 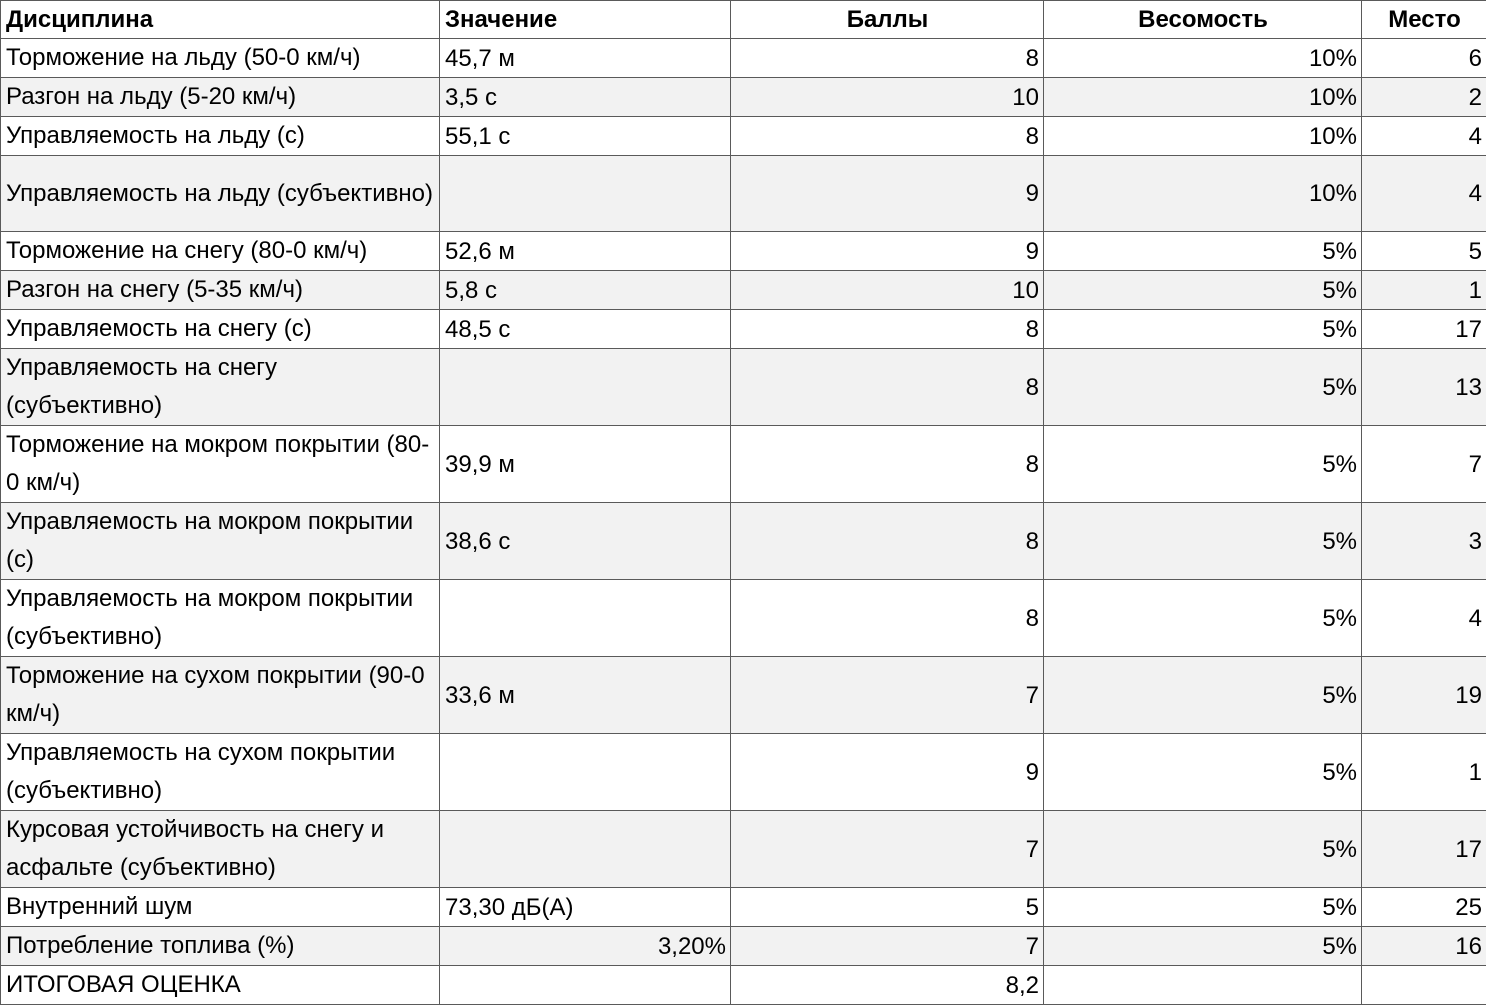 I want to click on table-row: Внутренний шум 73,30 дБ(А) 5 5% 25, so click(x=743, y=907).